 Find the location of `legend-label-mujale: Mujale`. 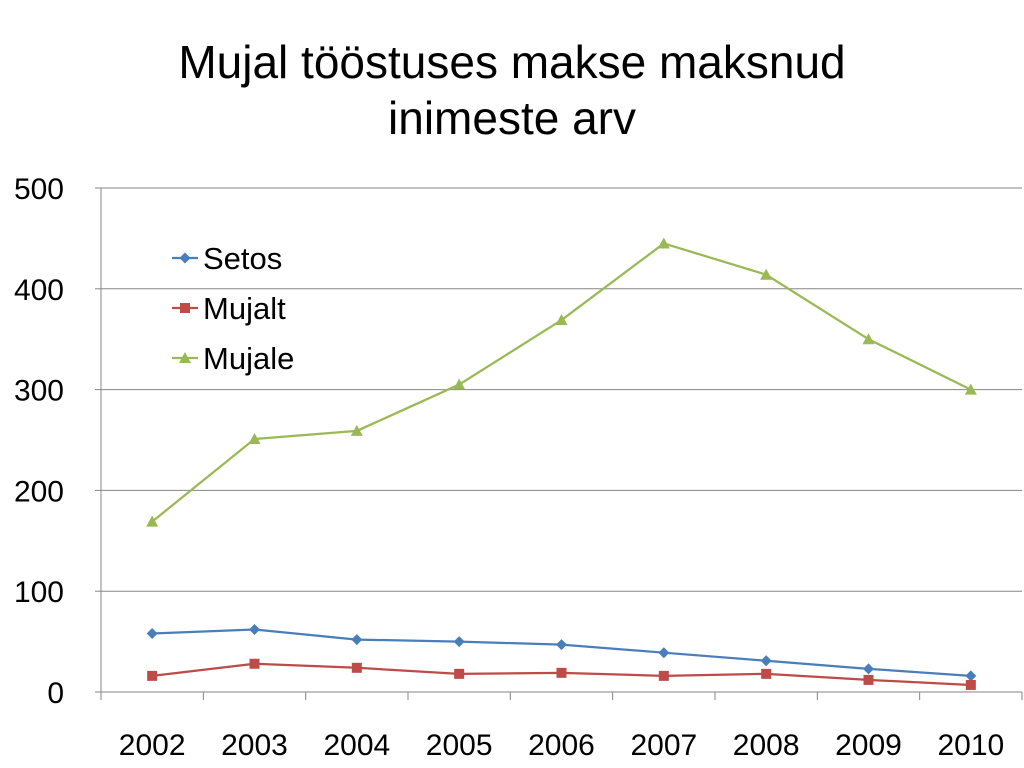

legend-label-mujale: Mujale is located at coordinates (248, 358).